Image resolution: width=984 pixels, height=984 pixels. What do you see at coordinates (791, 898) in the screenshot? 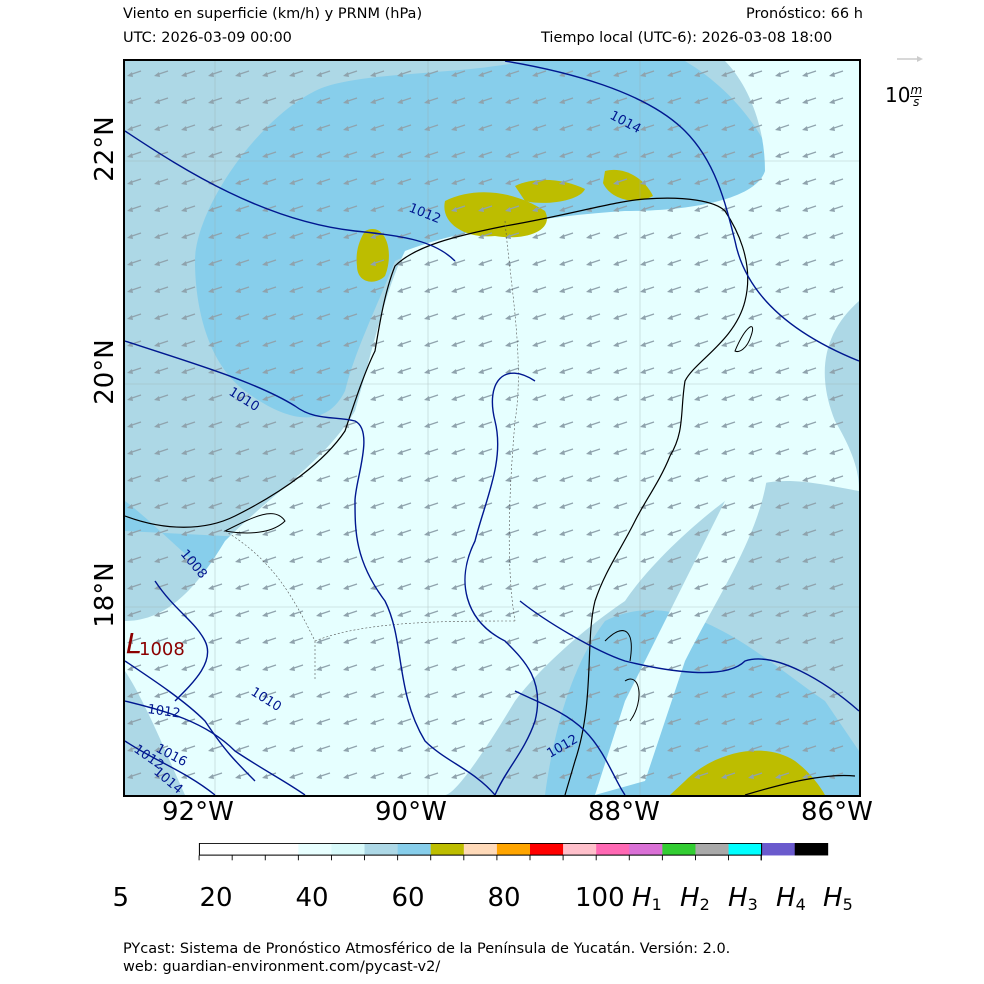
I see `colorbar-hurricane-label: H4` at bounding box center [791, 898].